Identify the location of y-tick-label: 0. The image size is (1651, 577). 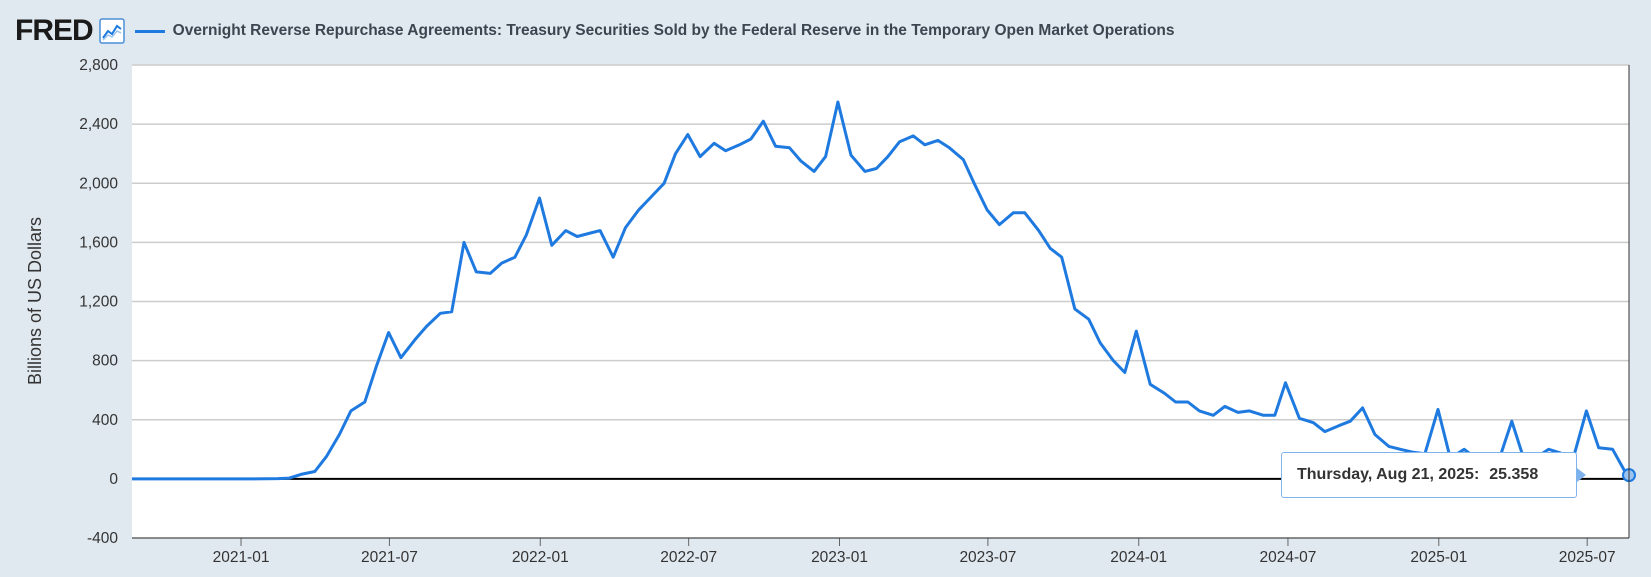
(113, 479).